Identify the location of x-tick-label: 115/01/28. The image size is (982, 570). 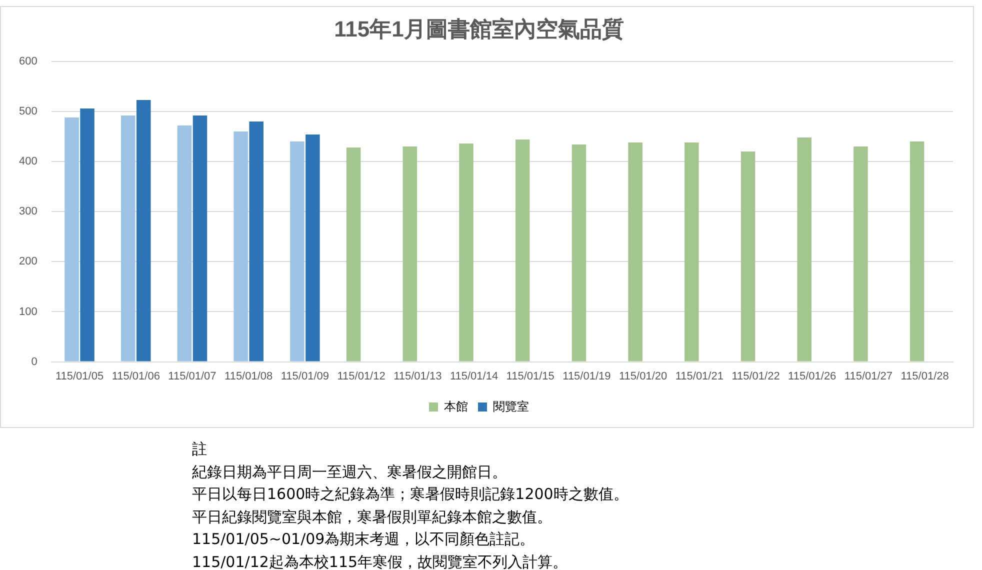
(924, 376).